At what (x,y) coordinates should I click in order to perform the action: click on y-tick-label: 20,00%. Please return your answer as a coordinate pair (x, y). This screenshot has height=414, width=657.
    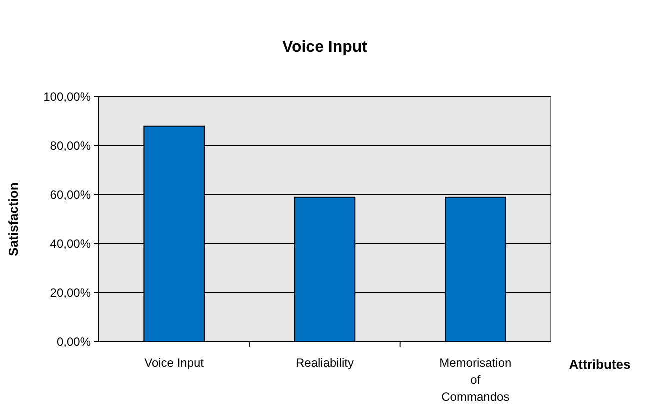
    Looking at the image, I should click on (71, 293).